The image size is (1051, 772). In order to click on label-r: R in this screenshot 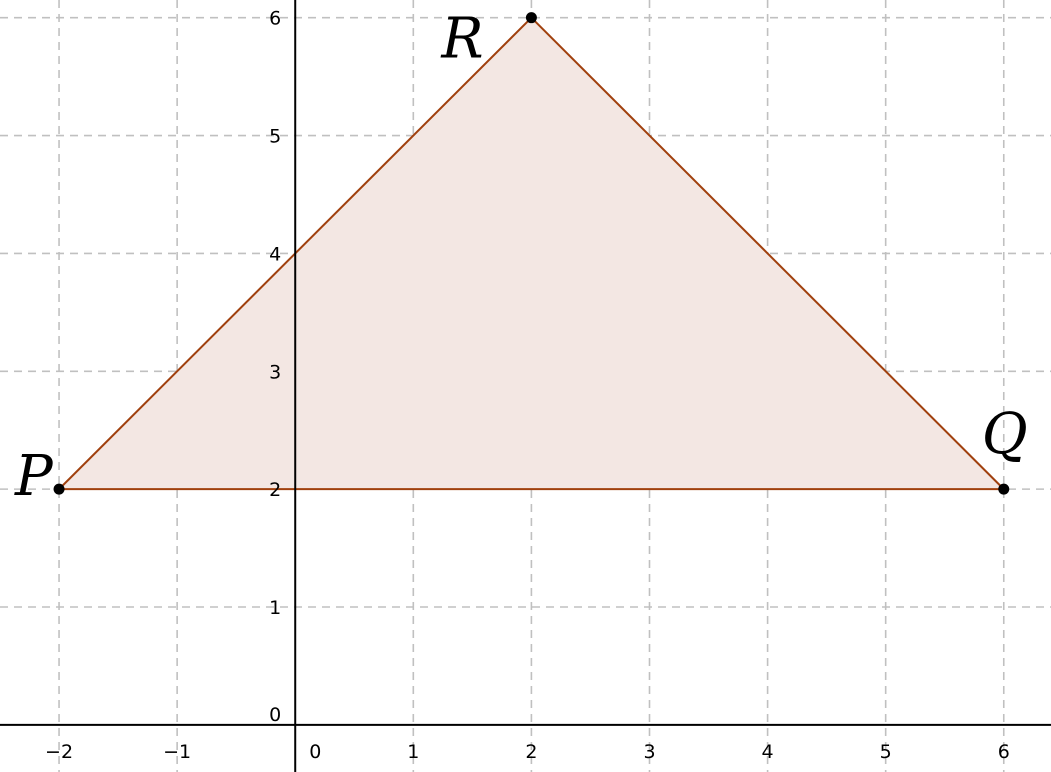, I will do `click(461, 39)`.